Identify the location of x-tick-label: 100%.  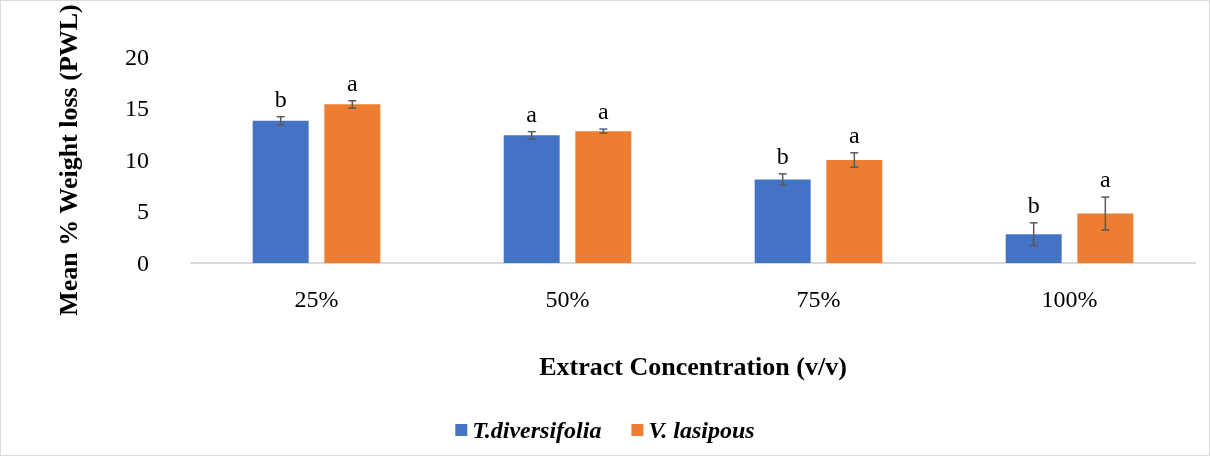
(1069, 299).